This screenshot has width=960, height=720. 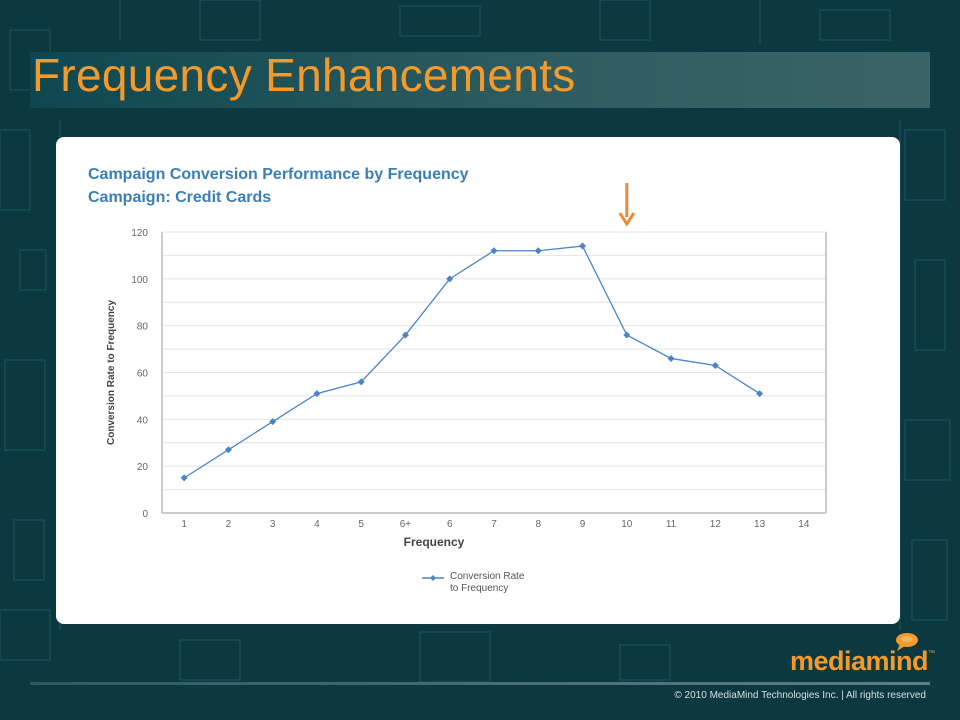 What do you see at coordinates (627, 219) in the screenshot?
I see `highlight-arrow-icon` at bounding box center [627, 219].